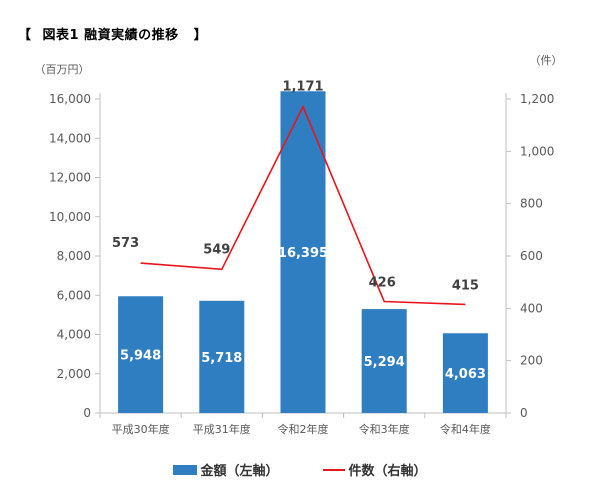  Describe the element at coordinates (537, 99) in the screenshot. I see `right-tick-label: 1,200` at that location.